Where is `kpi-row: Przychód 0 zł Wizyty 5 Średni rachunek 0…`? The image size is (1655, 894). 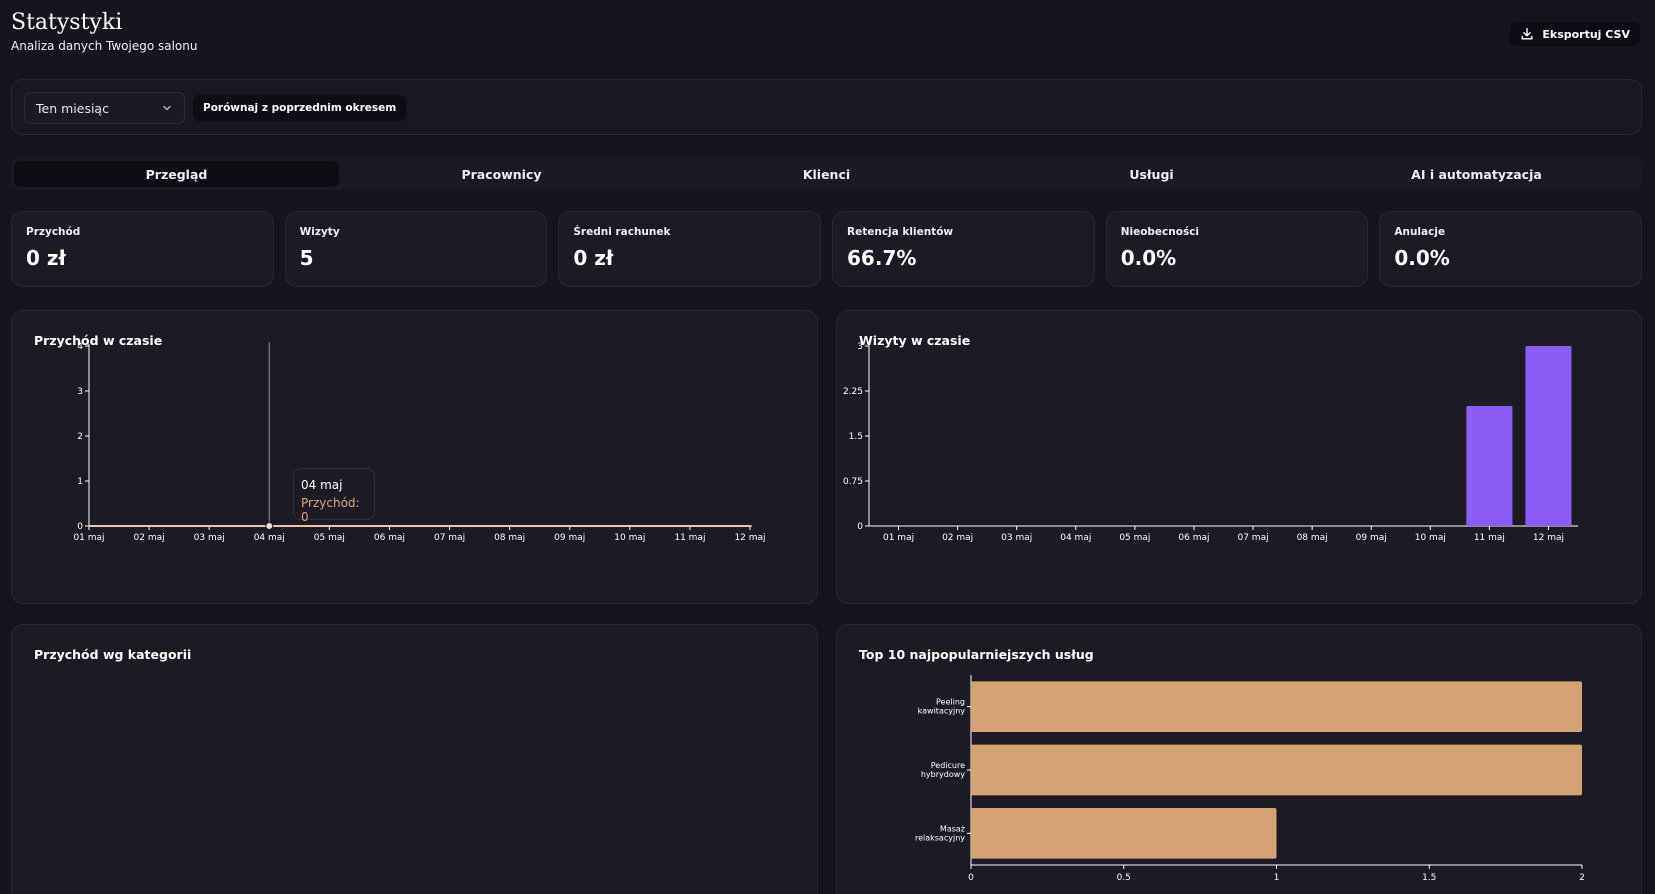 kpi-row: Przychód 0 zł Wizyty 5 Średni rachunek 0… is located at coordinates (827, 249).